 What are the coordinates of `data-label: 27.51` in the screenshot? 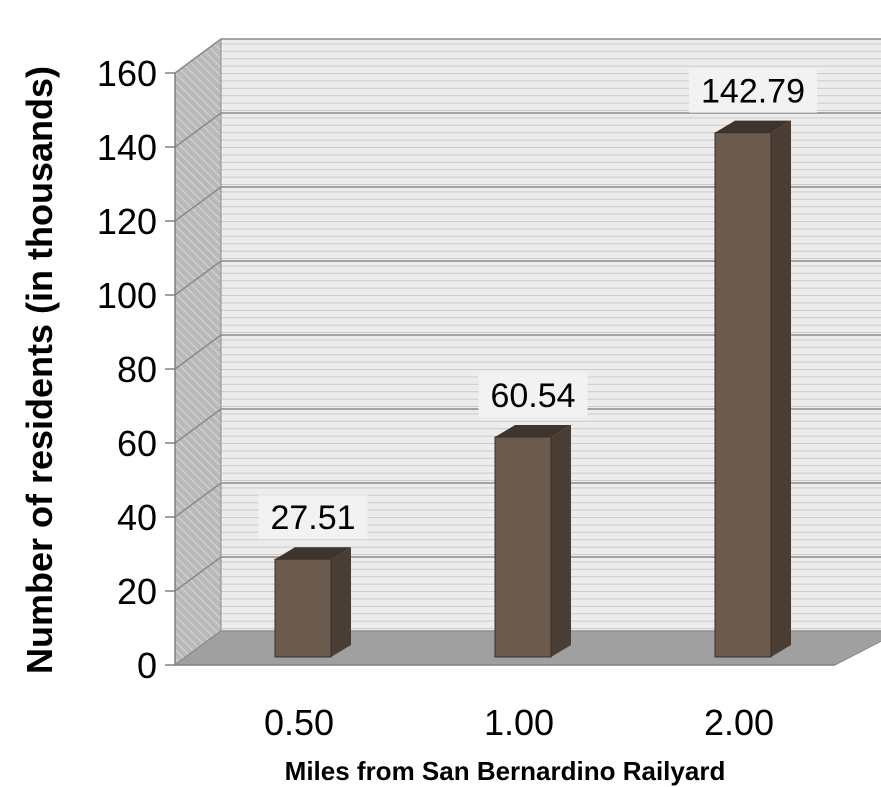 It's located at (312, 518).